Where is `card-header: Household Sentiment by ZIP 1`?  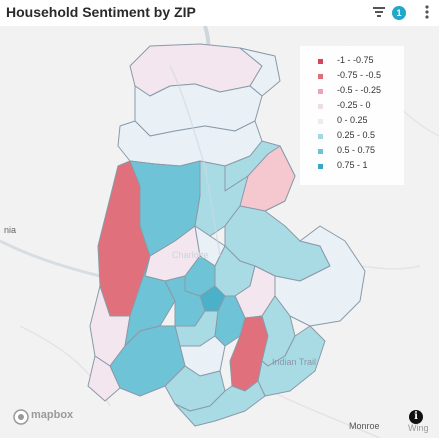 card-header: Household Sentiment by ZIP 1 is located at coordinates (219, 13).